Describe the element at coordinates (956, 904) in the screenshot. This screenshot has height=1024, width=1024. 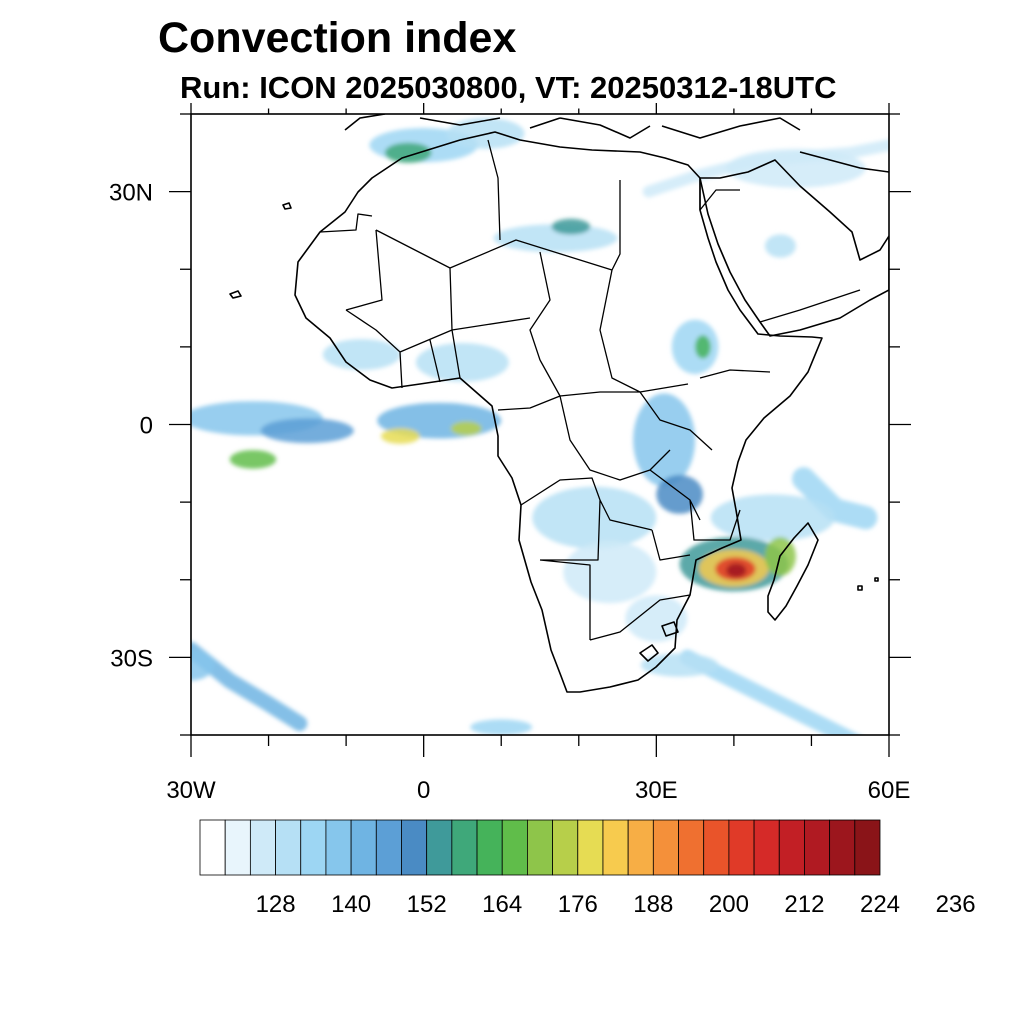
I see `colorbar-label: 236` at that location.